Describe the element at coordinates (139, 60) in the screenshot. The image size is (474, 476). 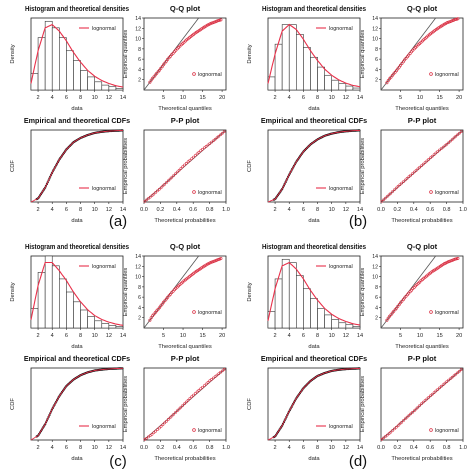
I see `y-tick-label: 6` at that location.